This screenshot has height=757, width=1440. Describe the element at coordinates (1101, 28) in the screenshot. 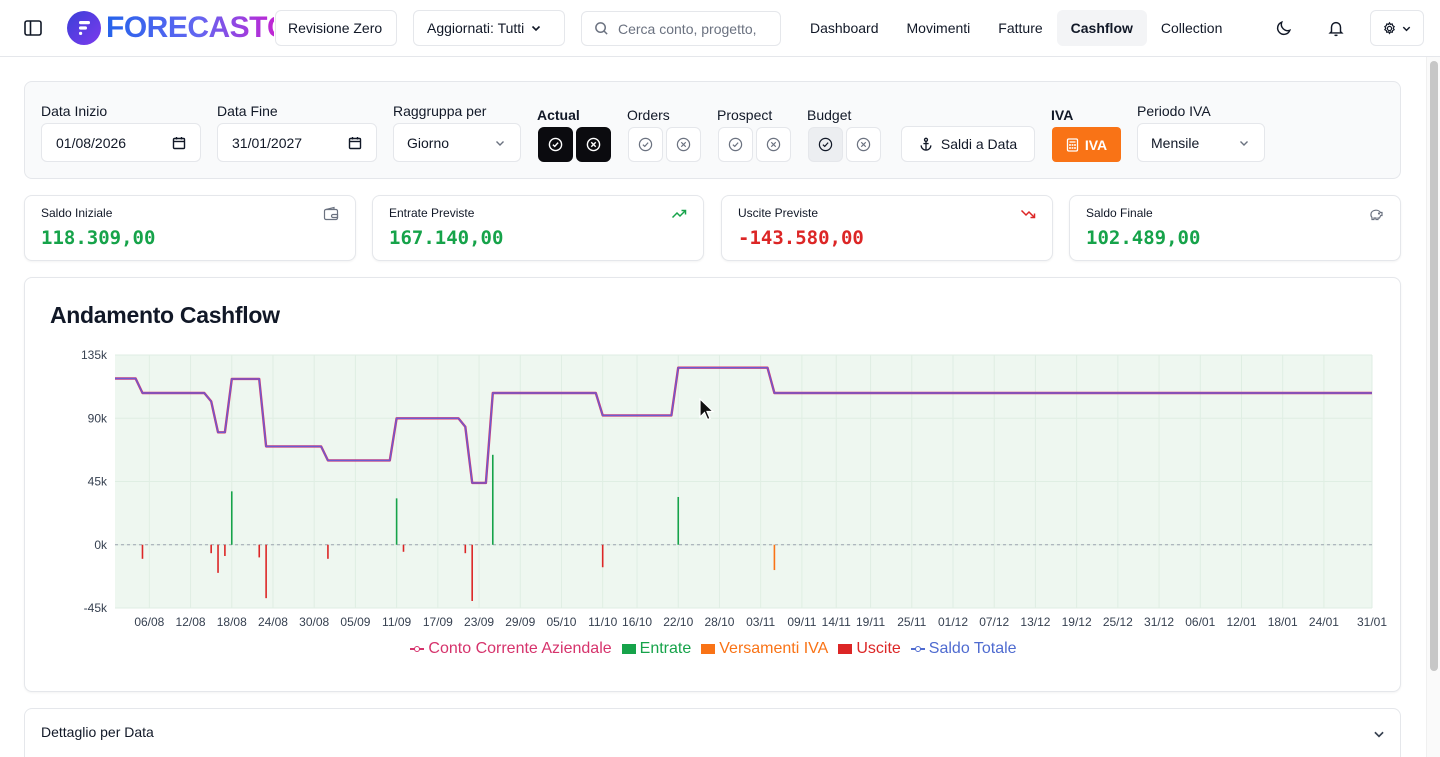

I see `nav-cashflow: Cashflow` at that location.